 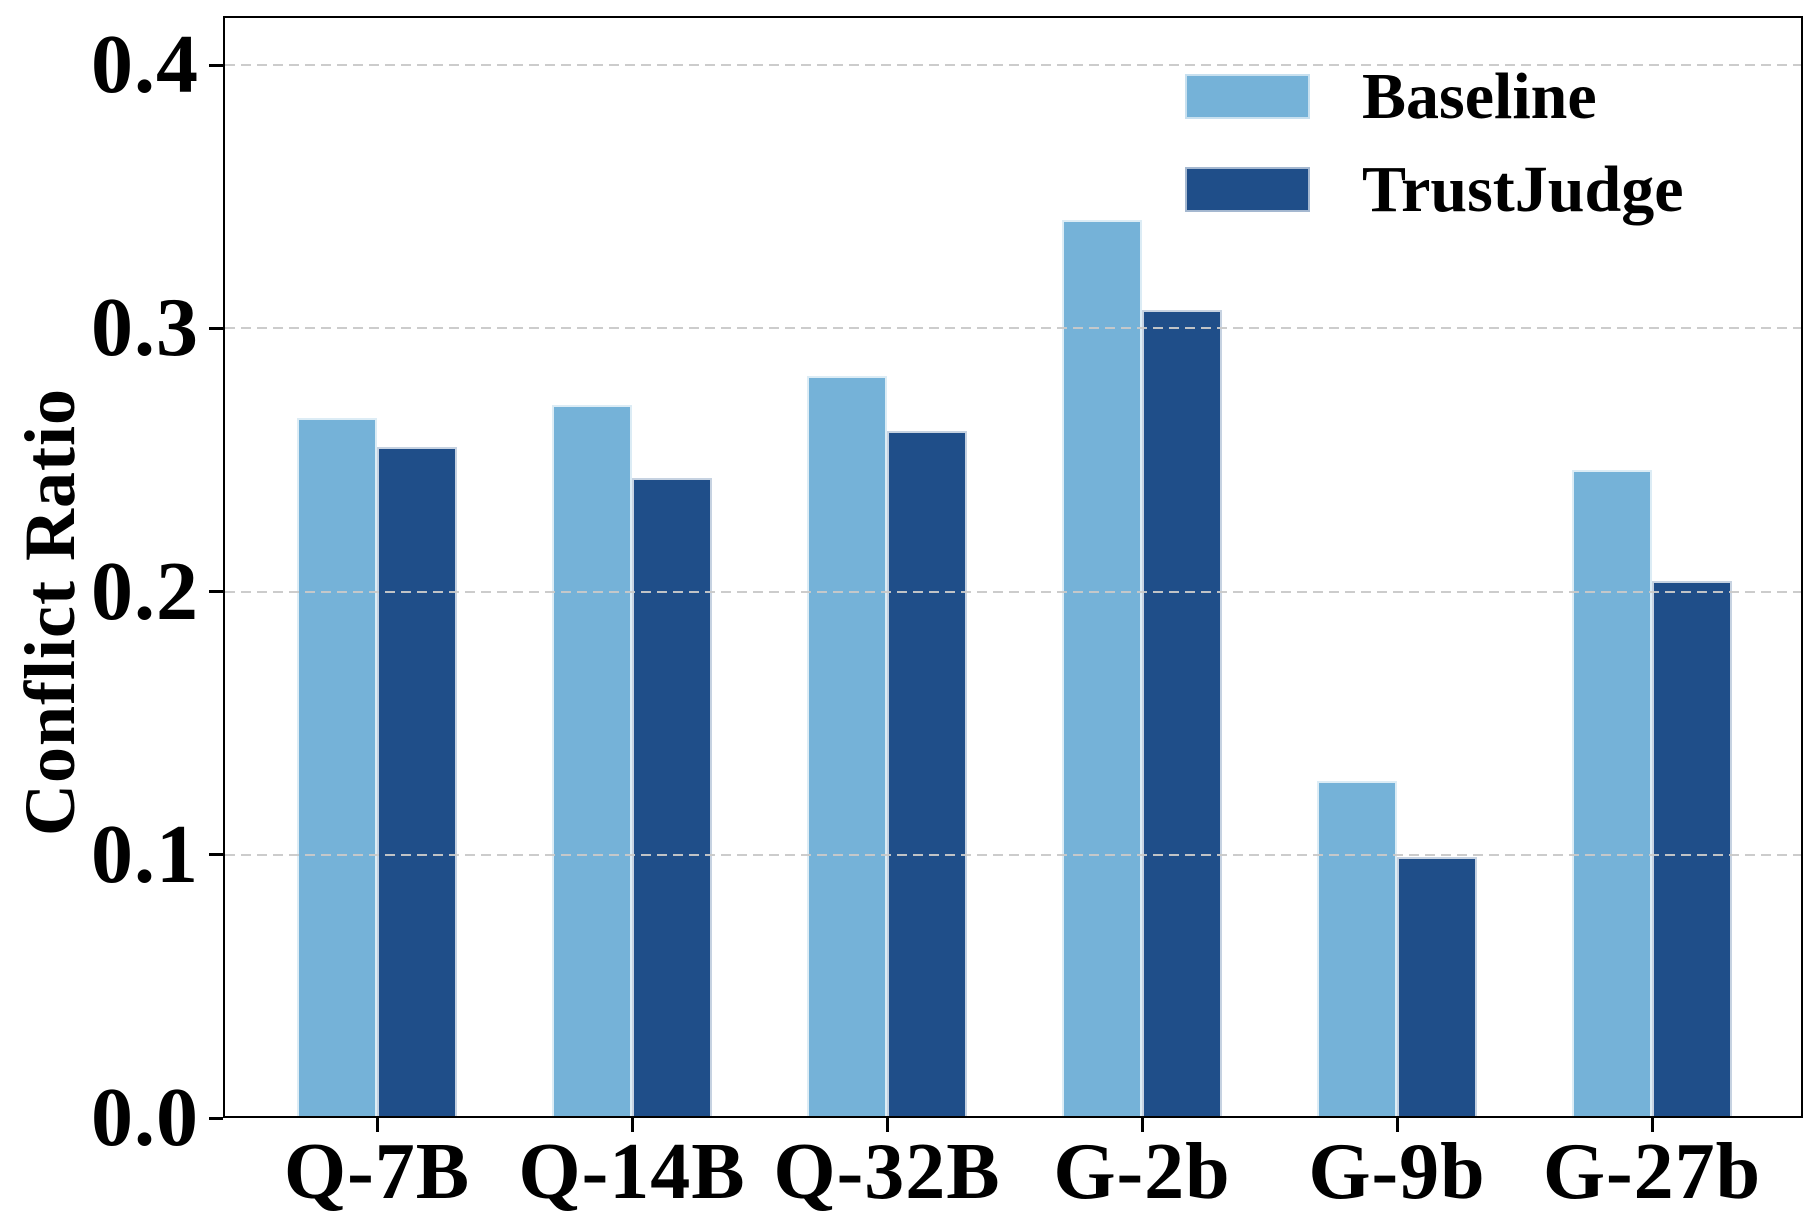 What do you see at coordinates (1102, 669) in the screenshot?
I see `bar-baseline-g-2b` at bounding box center [1102, 669].